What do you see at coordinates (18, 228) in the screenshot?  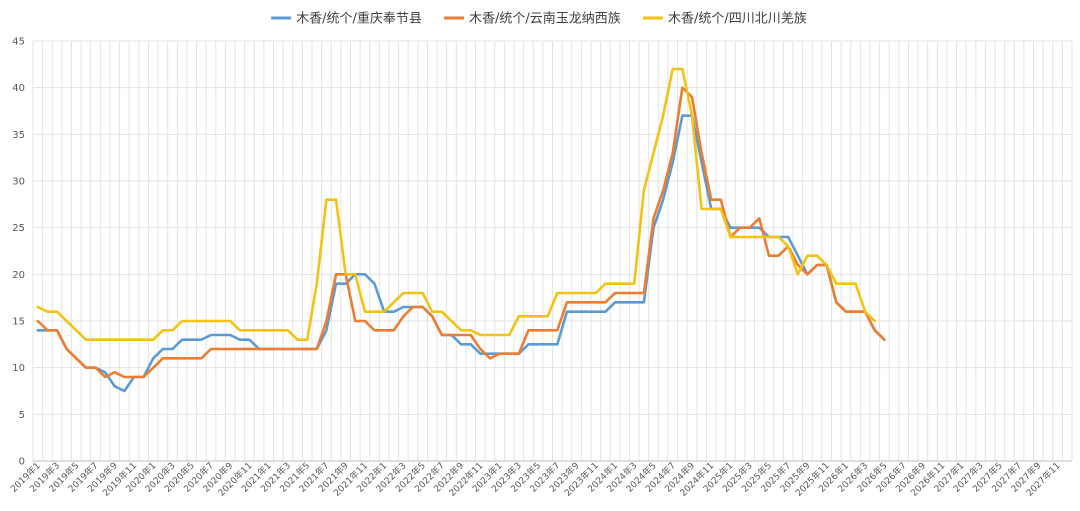 I see `y-tick-label: 25` at bounding box center [18, 228].